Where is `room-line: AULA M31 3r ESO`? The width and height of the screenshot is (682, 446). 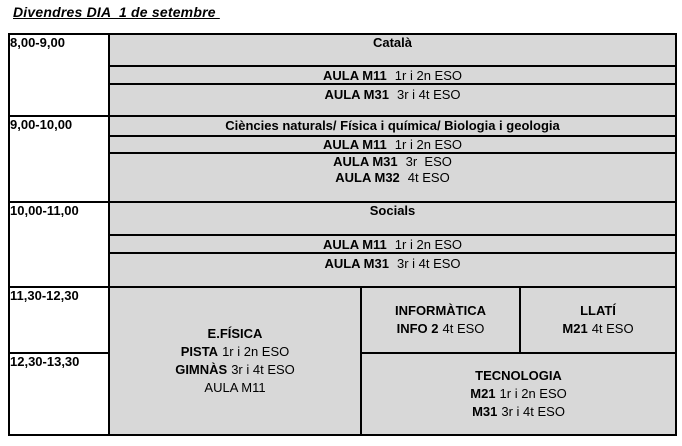
room-line: AULA M31 3r ESO is located at coordinates (392, 162).